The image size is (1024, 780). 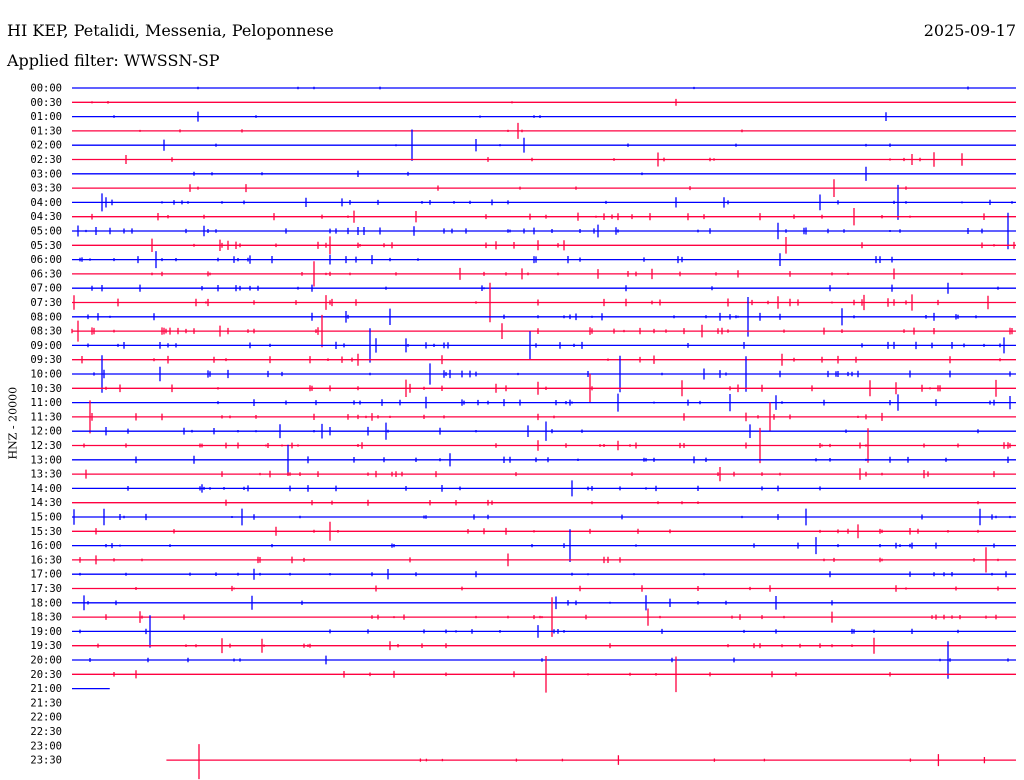 I want to click on row-time-label: 13:00, so click(x=46, y=460).